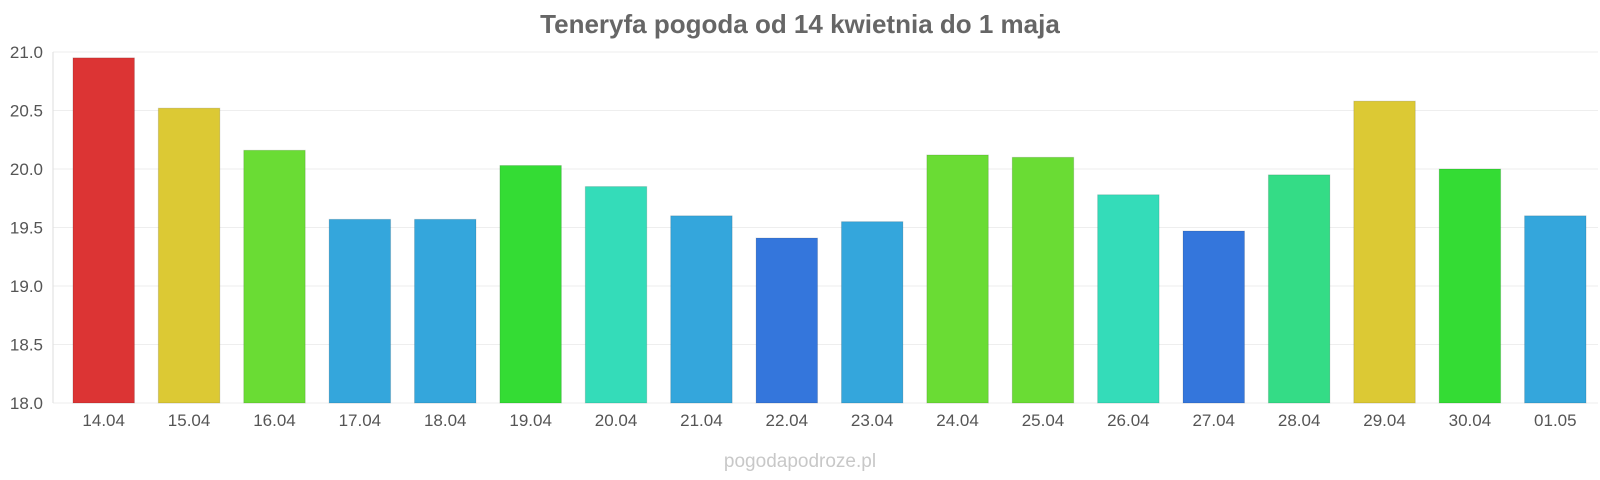 The image size is (1600, 480). I want to click on bar-22.04, so click(787, 320).